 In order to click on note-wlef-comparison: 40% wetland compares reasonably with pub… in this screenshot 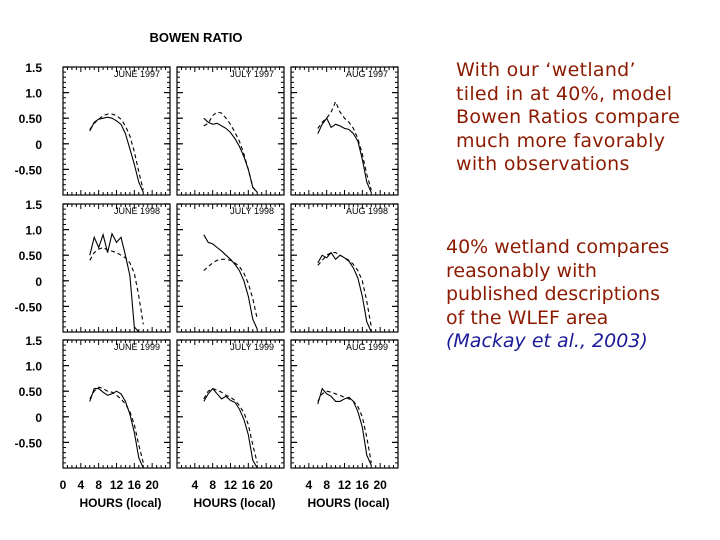, I will do `click(557, 295)`.